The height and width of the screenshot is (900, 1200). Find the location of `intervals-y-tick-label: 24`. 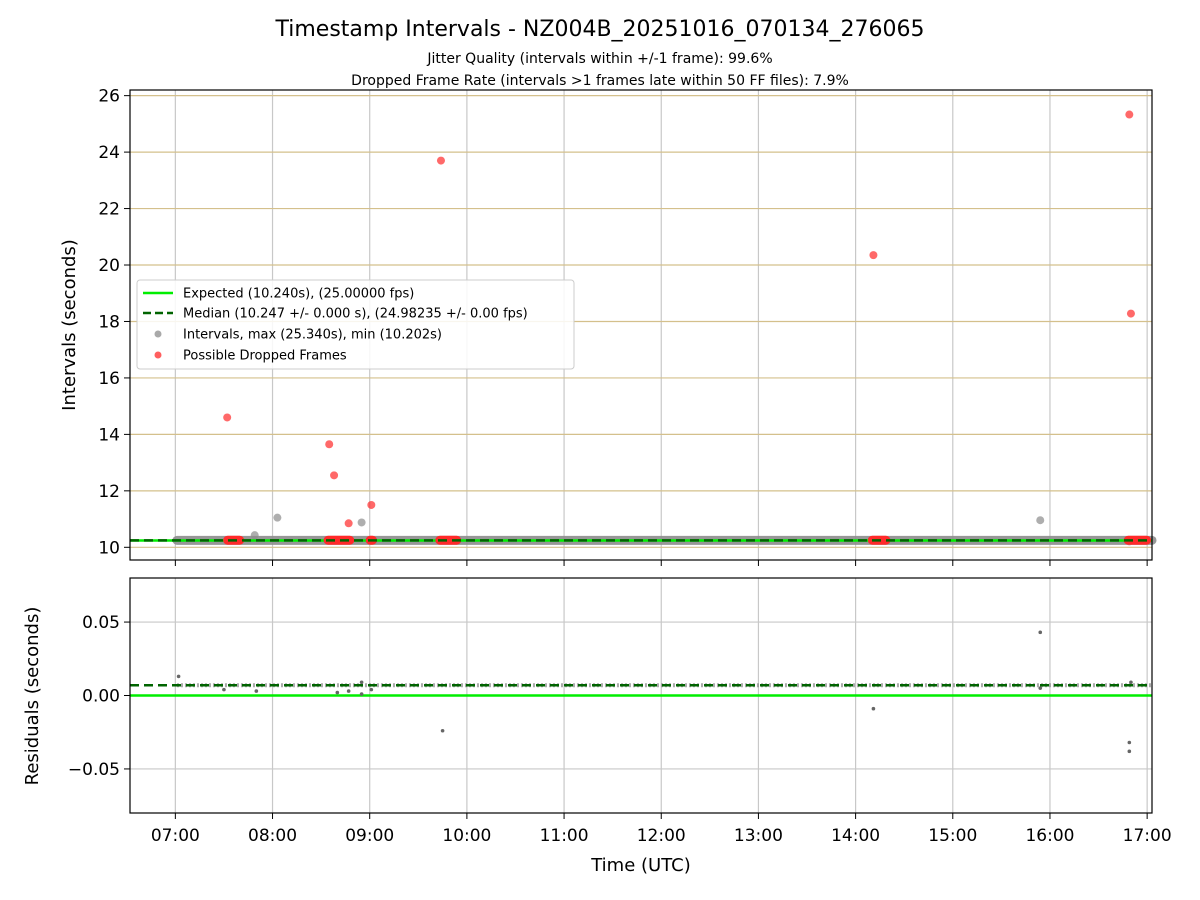

intervals-y-tick-label: 24 is located at coordinates (109, 153).